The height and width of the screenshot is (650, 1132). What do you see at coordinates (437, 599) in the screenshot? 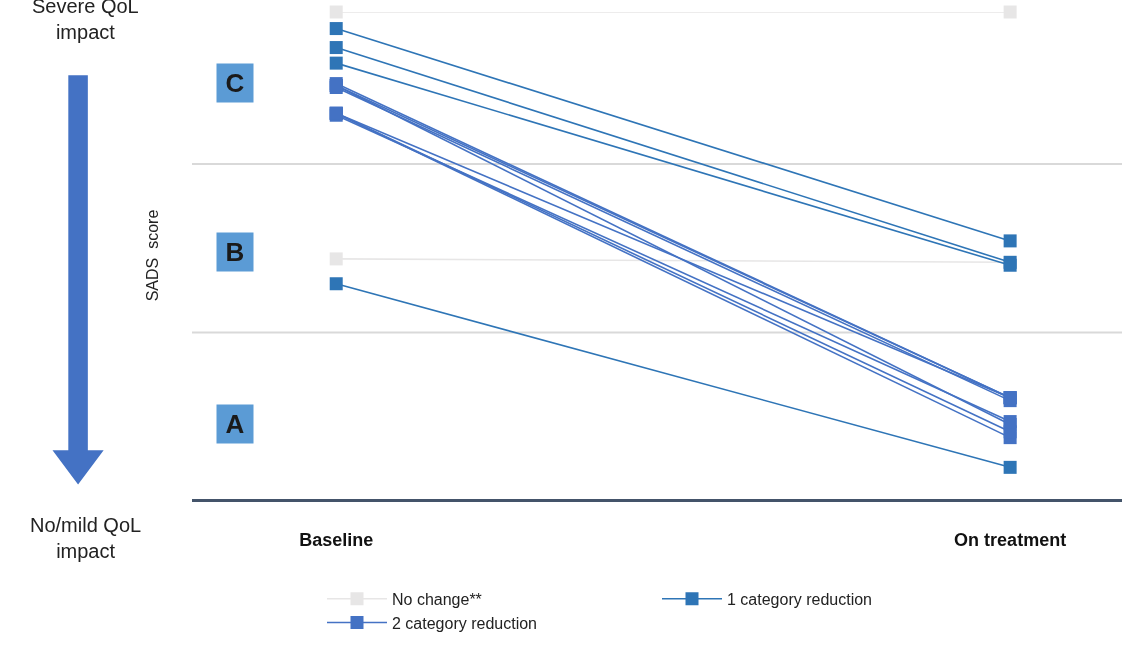
I see `legend-label: No change**` at bounding box center [437, 599].